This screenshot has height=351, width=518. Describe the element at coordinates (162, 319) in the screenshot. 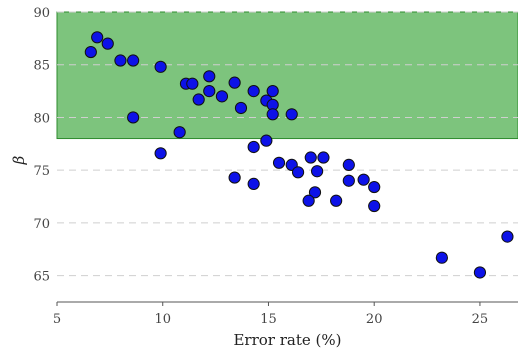

I see `x-tick-label: 10` at that location.